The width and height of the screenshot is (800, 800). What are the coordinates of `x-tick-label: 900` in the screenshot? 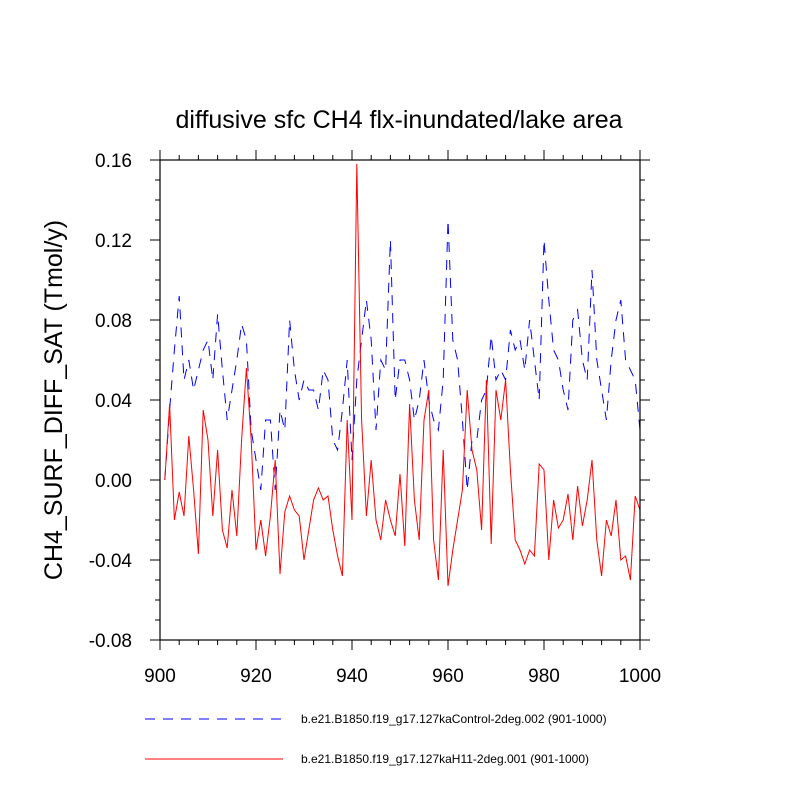 It's located at (160, 676).